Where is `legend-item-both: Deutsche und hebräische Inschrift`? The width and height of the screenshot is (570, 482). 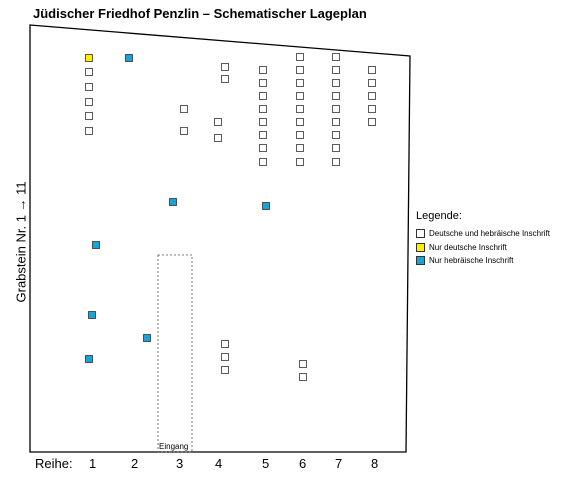
legend-item-both: Deutsche und hebräische Inschrift is located at coordinates (483, 234).